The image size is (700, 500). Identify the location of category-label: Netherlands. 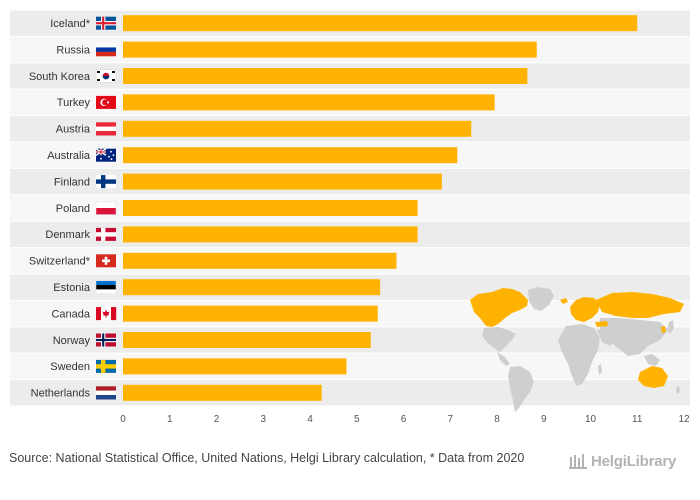
(61, 394).